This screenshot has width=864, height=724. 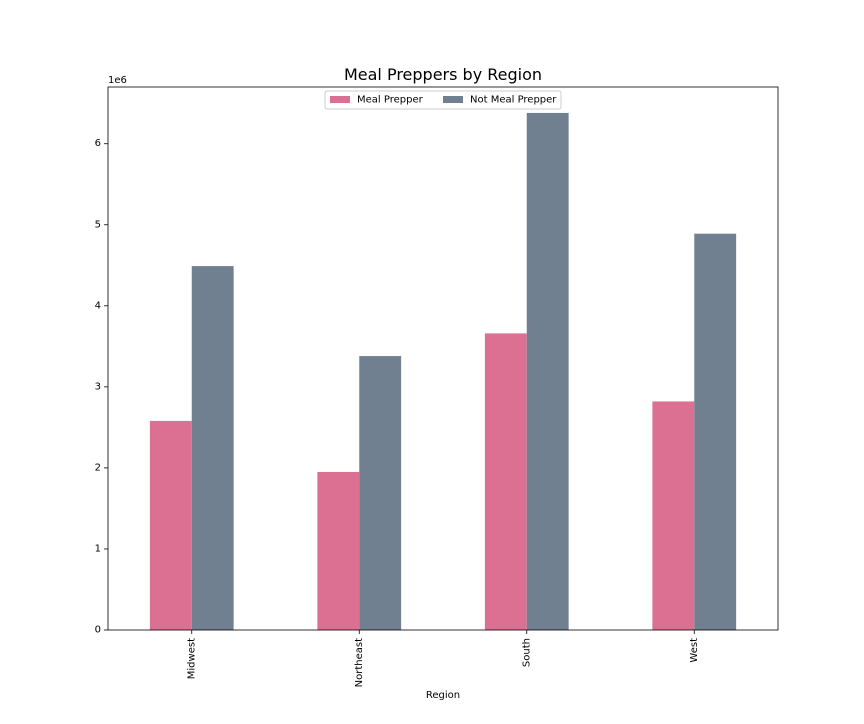 I want to click on x-tick-label: West, so click(x=694, y=650).